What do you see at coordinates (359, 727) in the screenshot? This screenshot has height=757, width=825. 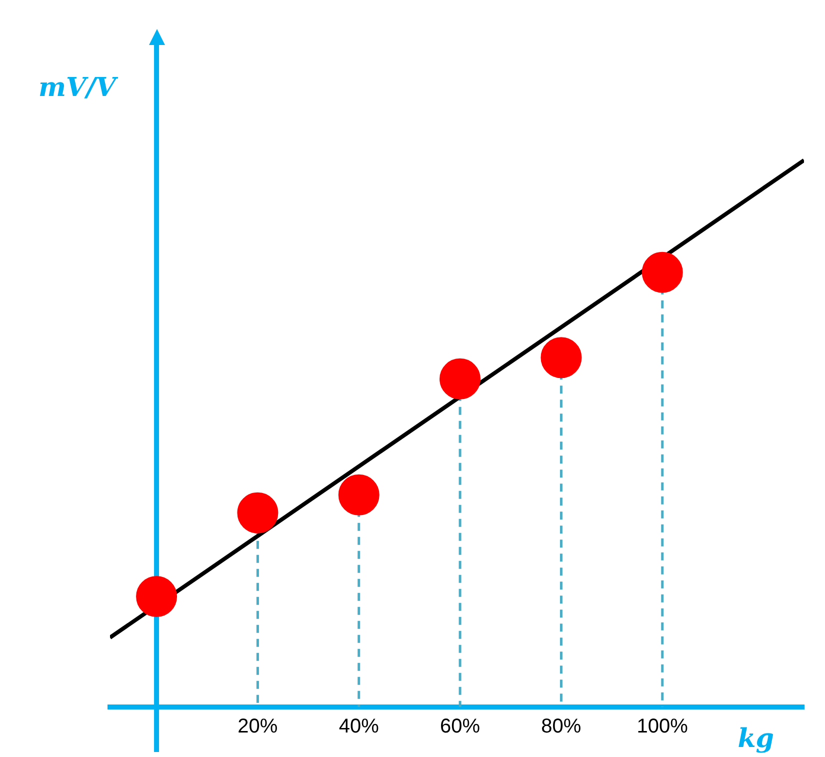 I see `x-tick-label: 40%` at bounding box center [359, 727].